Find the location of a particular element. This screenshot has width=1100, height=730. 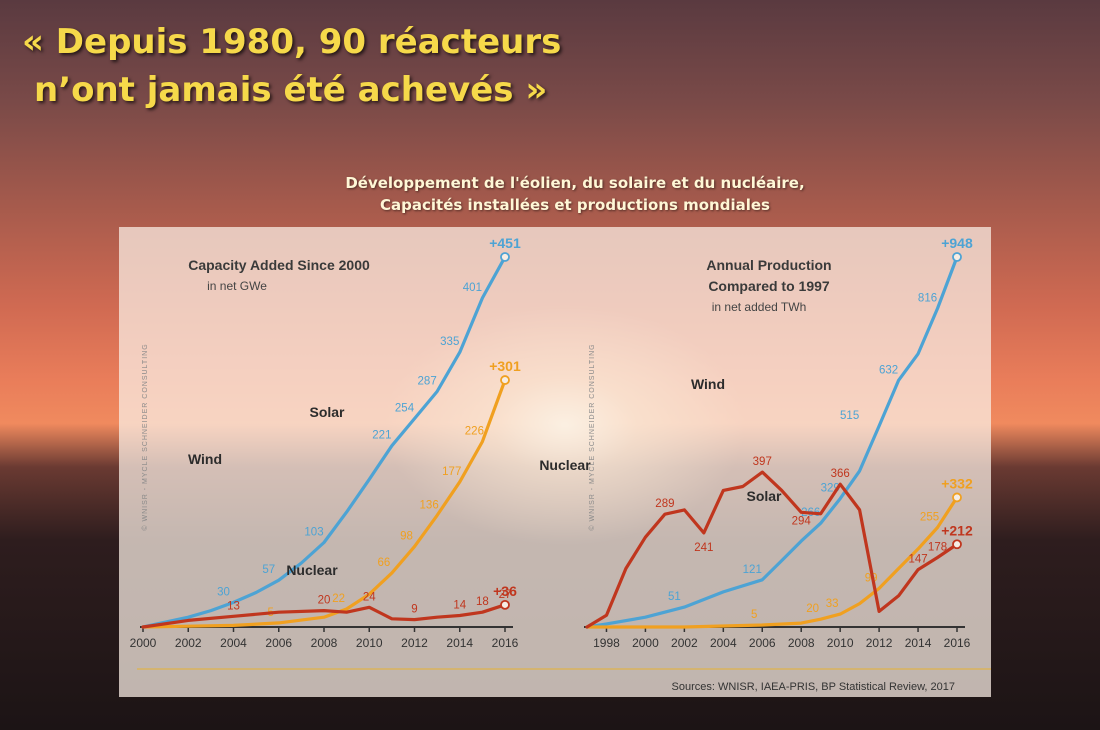

chart1-x-tick-label: 2006 is located at coordinates (278, 643).